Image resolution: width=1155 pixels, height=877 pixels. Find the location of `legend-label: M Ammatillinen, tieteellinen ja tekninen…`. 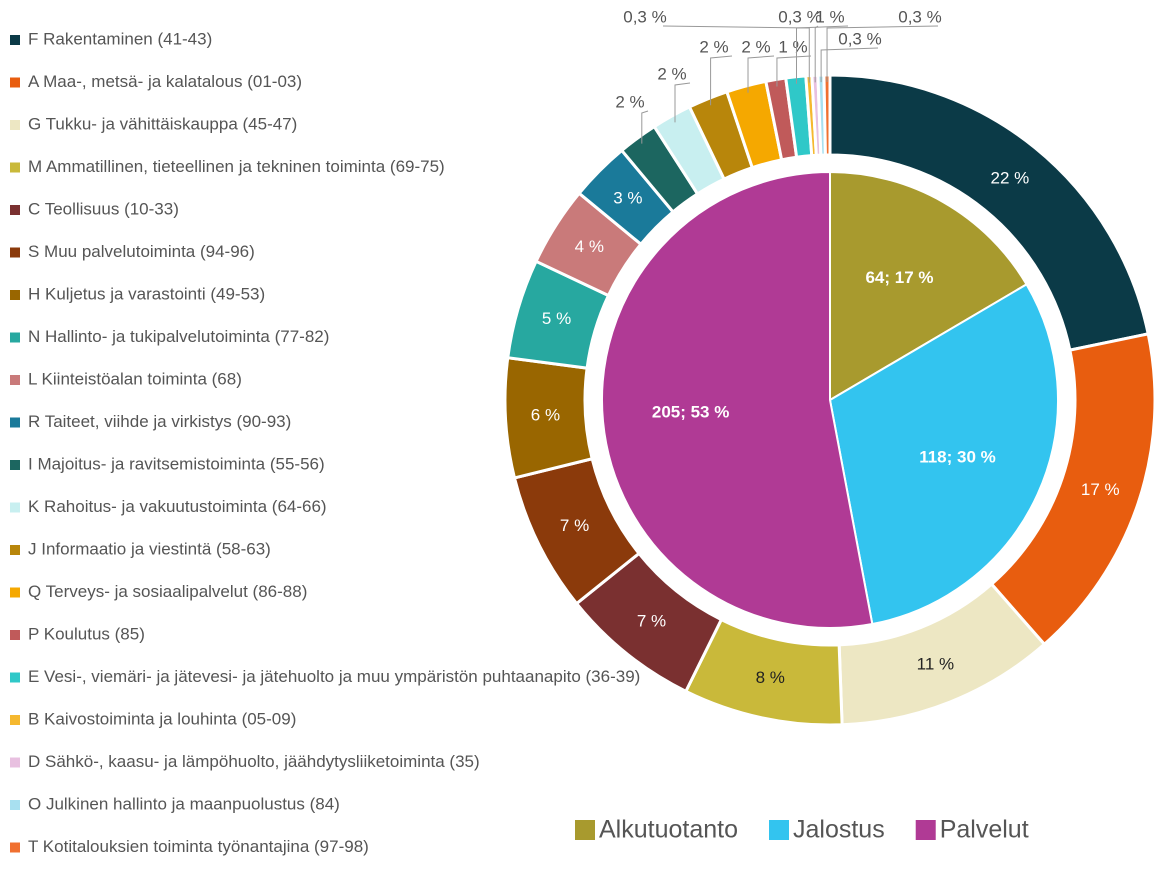

legend-label: M Ammatillinen, tieteellinen ja tekninen… is located at coordinates (236, 166).